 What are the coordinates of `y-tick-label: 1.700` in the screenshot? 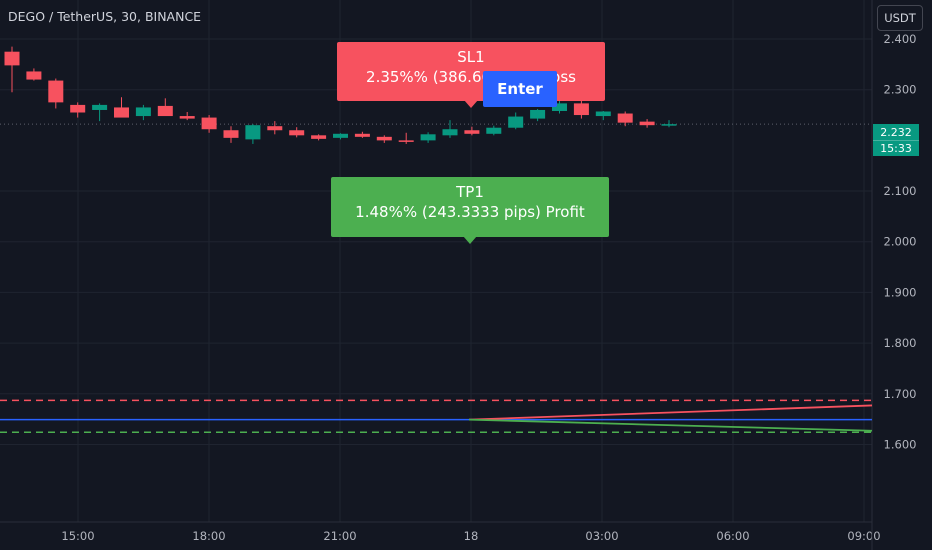 It's located at (900, 394).